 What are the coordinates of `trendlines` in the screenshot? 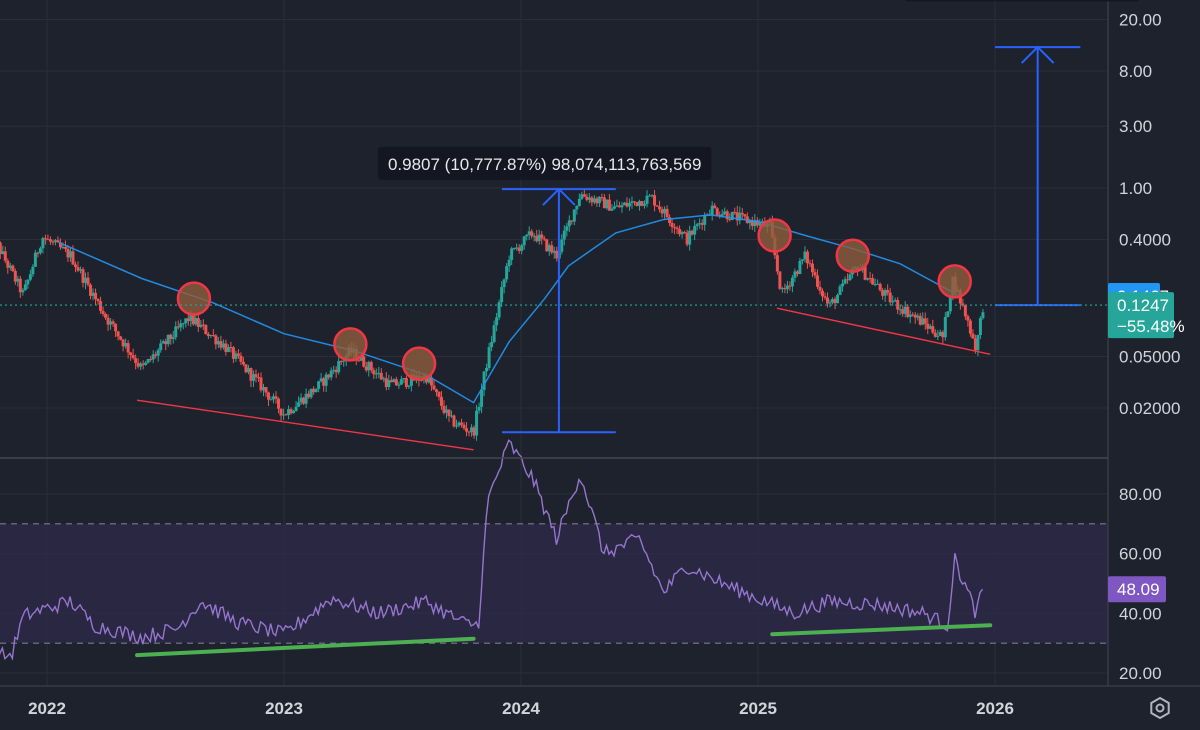 It's located at (563, 379).